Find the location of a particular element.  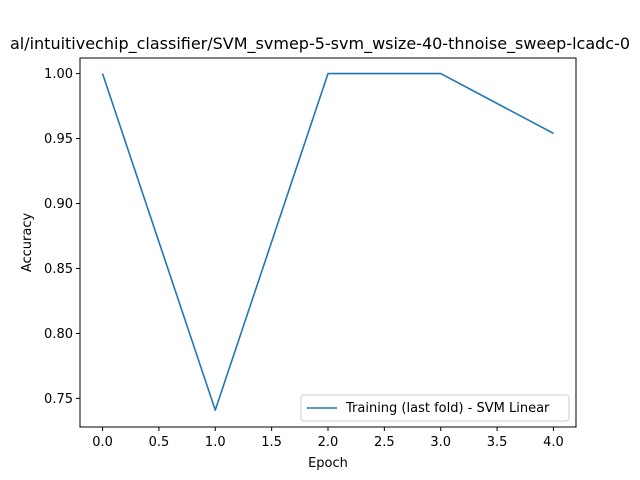

x-tick-label: 4.0 is located at coordinates (553, 442).